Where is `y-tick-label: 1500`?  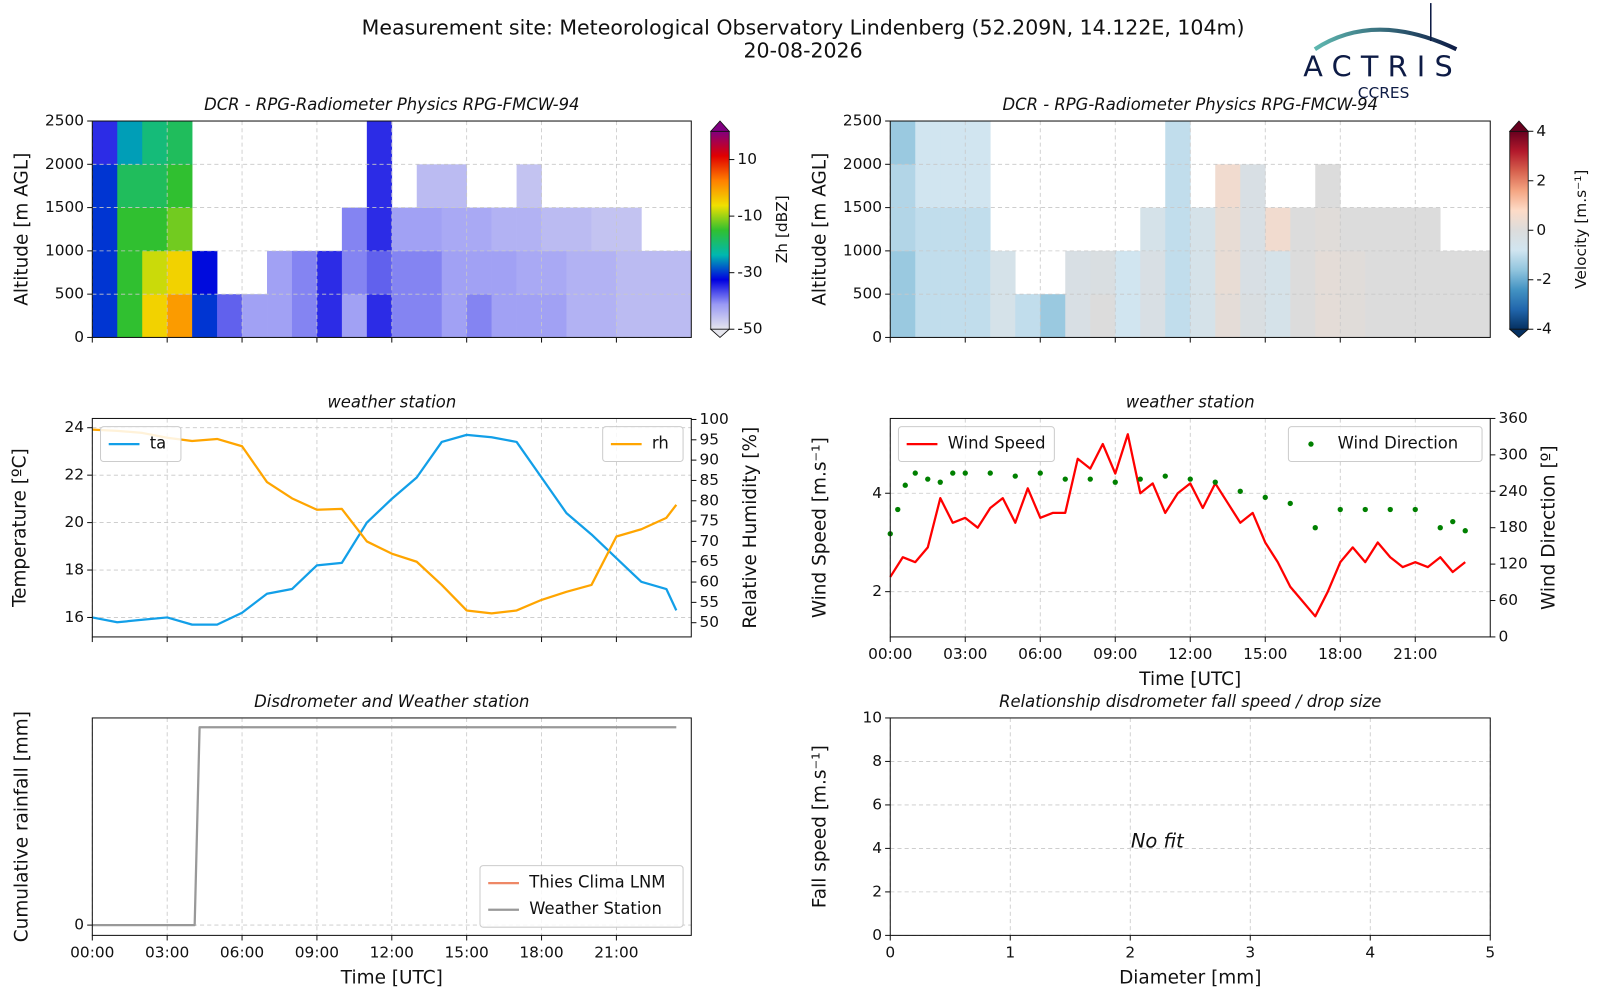 y-tick-label: 1500 is located at coordinates (862, 207).